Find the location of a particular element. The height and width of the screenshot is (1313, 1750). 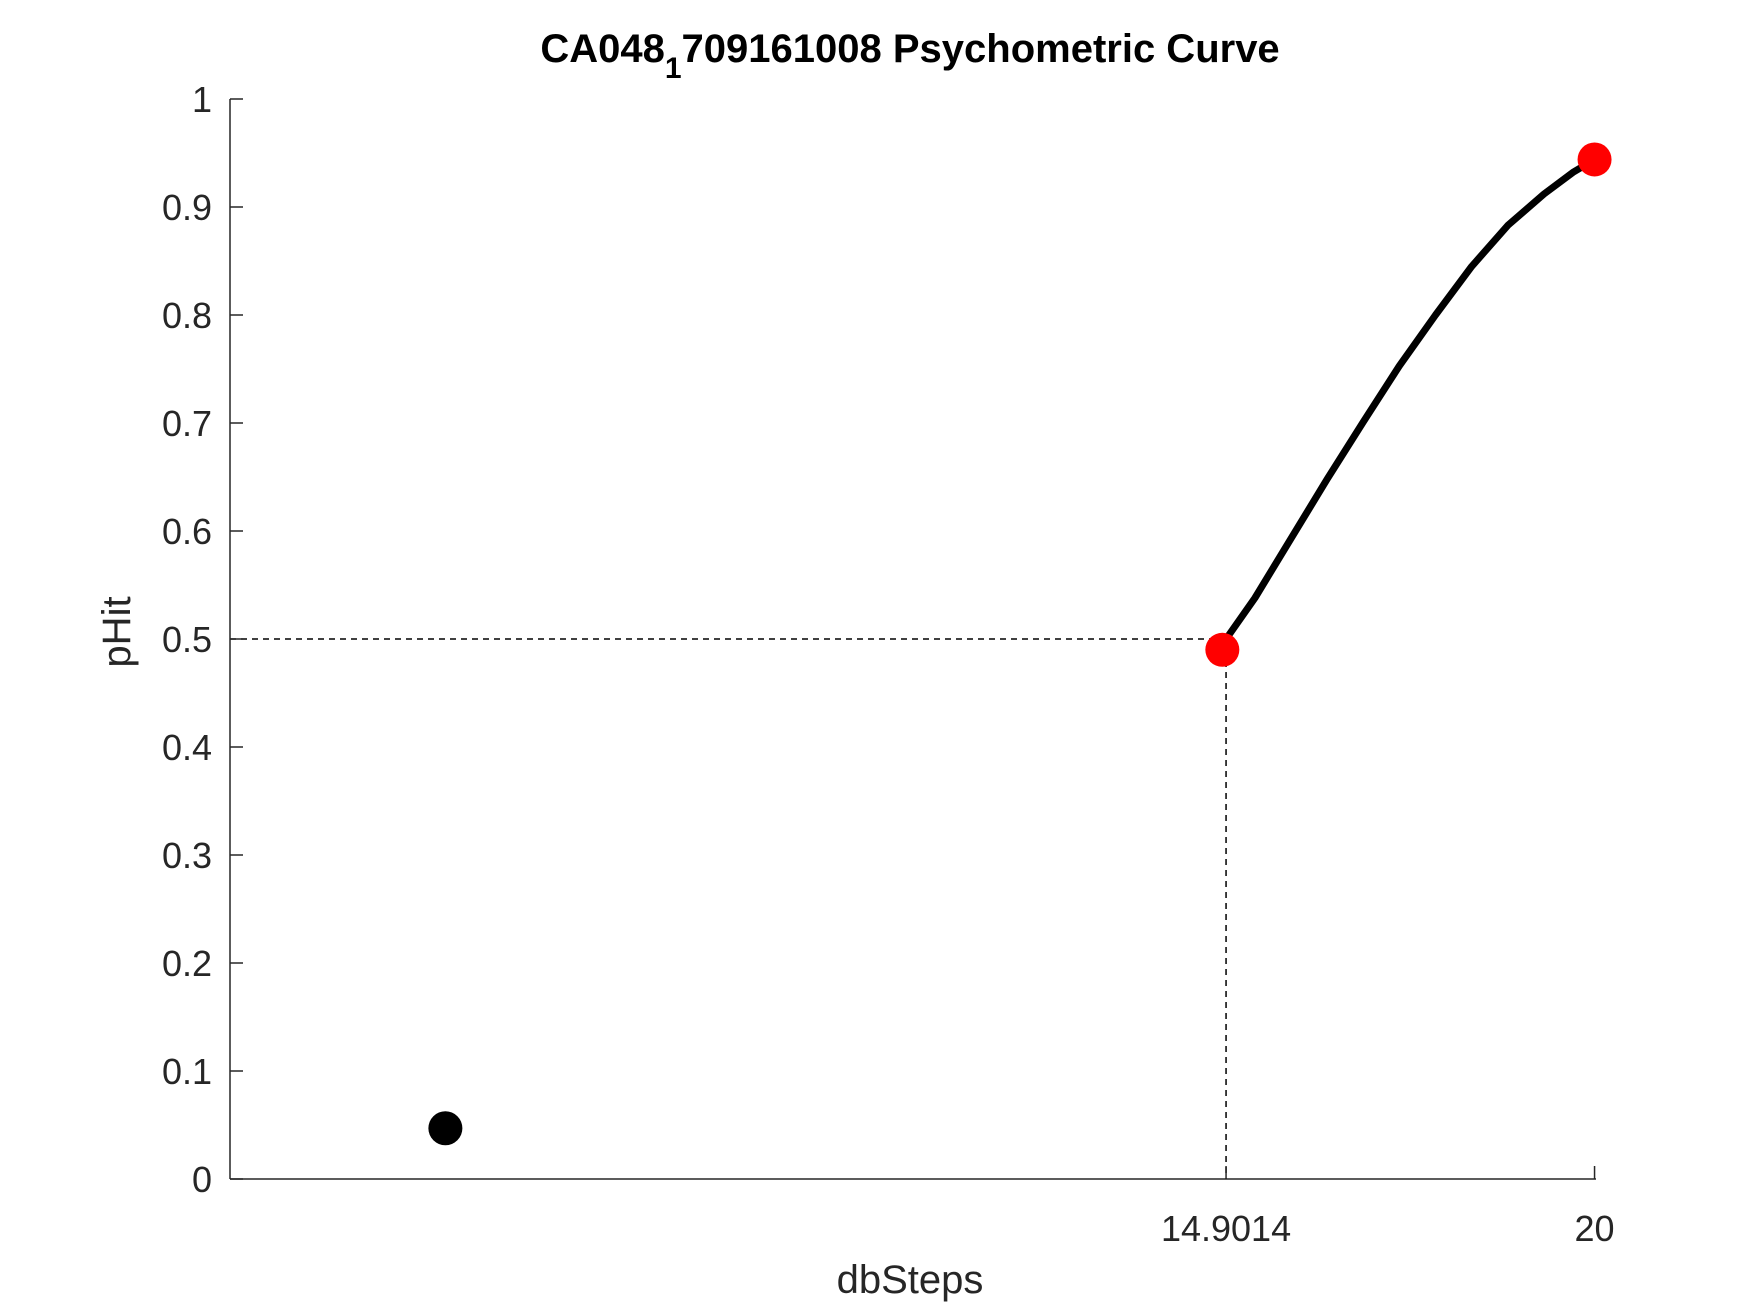

y-tick-label: 0.3 is located at coordinates (187, 855).